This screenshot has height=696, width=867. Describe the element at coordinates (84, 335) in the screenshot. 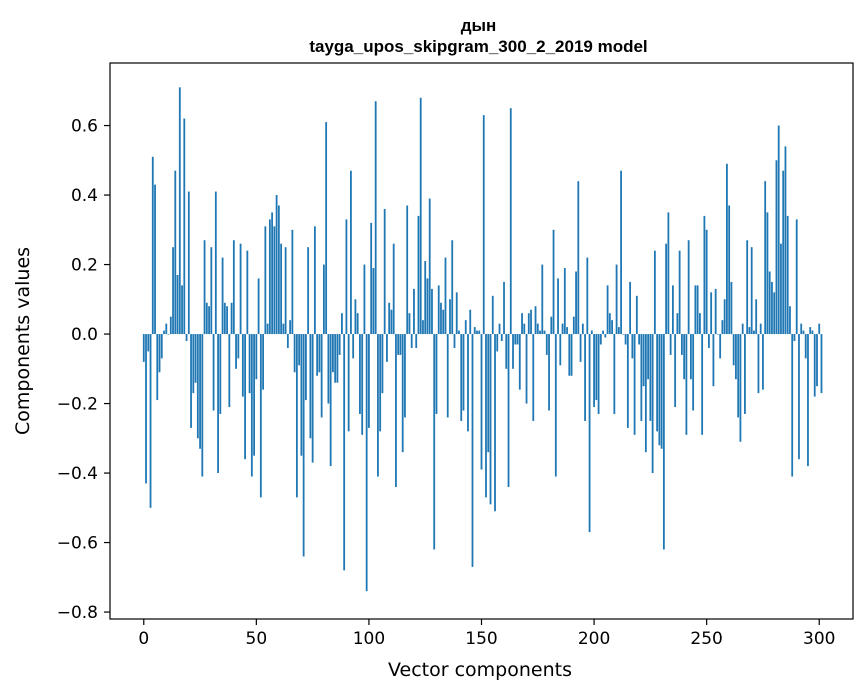

I see `y-tick-label: 0.0` at that location.